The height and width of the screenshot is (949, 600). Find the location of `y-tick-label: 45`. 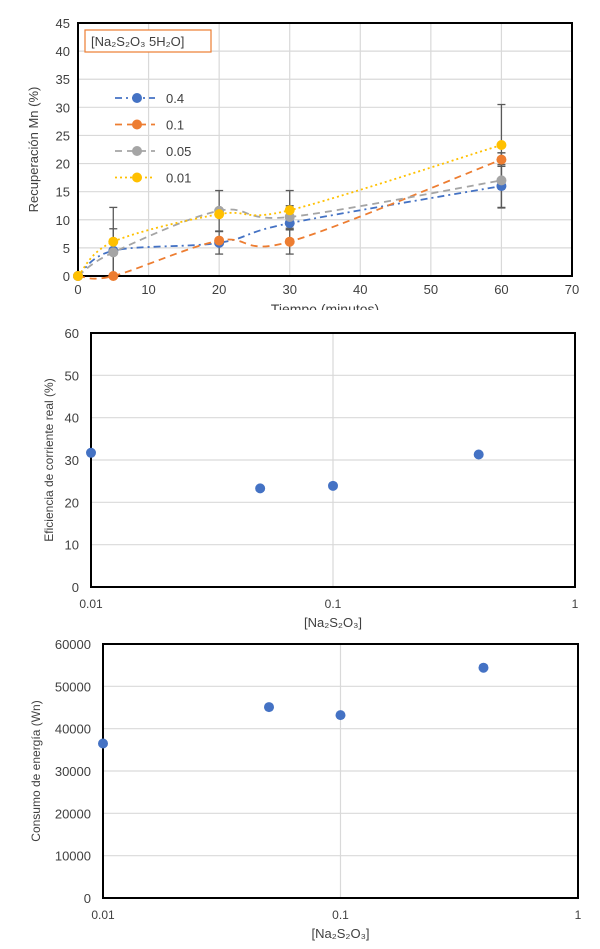

y-tick-label: 45 is located at coordinates (63, 23).